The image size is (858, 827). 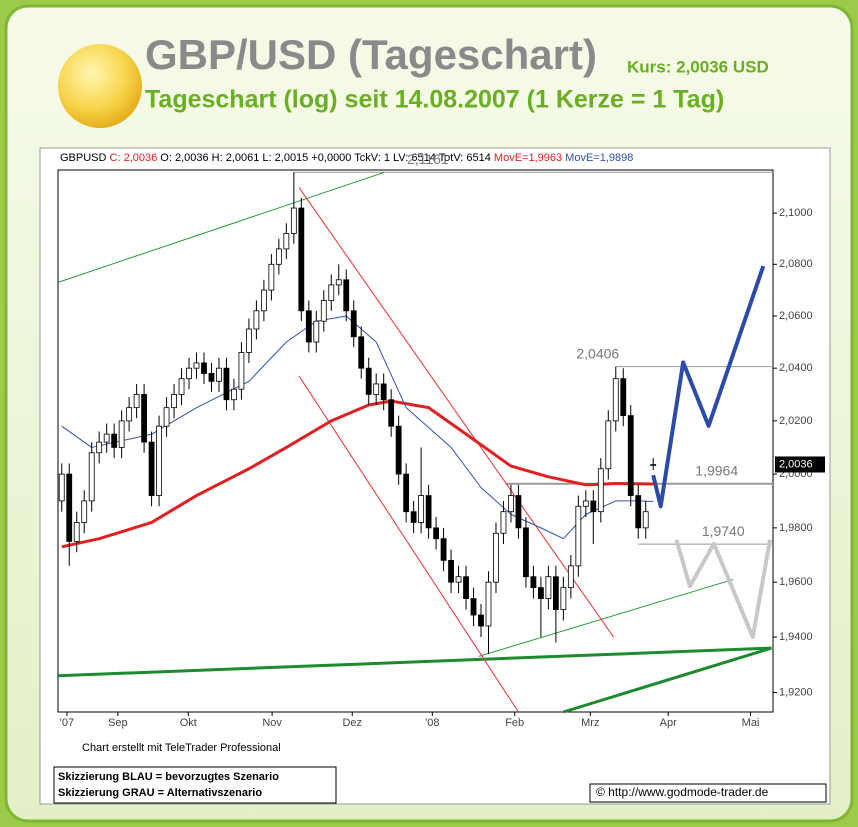 What do you see at coordinates (682, 792) in the screenshot?
I see `source: © http://www.godmode-trader.de` at bounding box center [682, 792].